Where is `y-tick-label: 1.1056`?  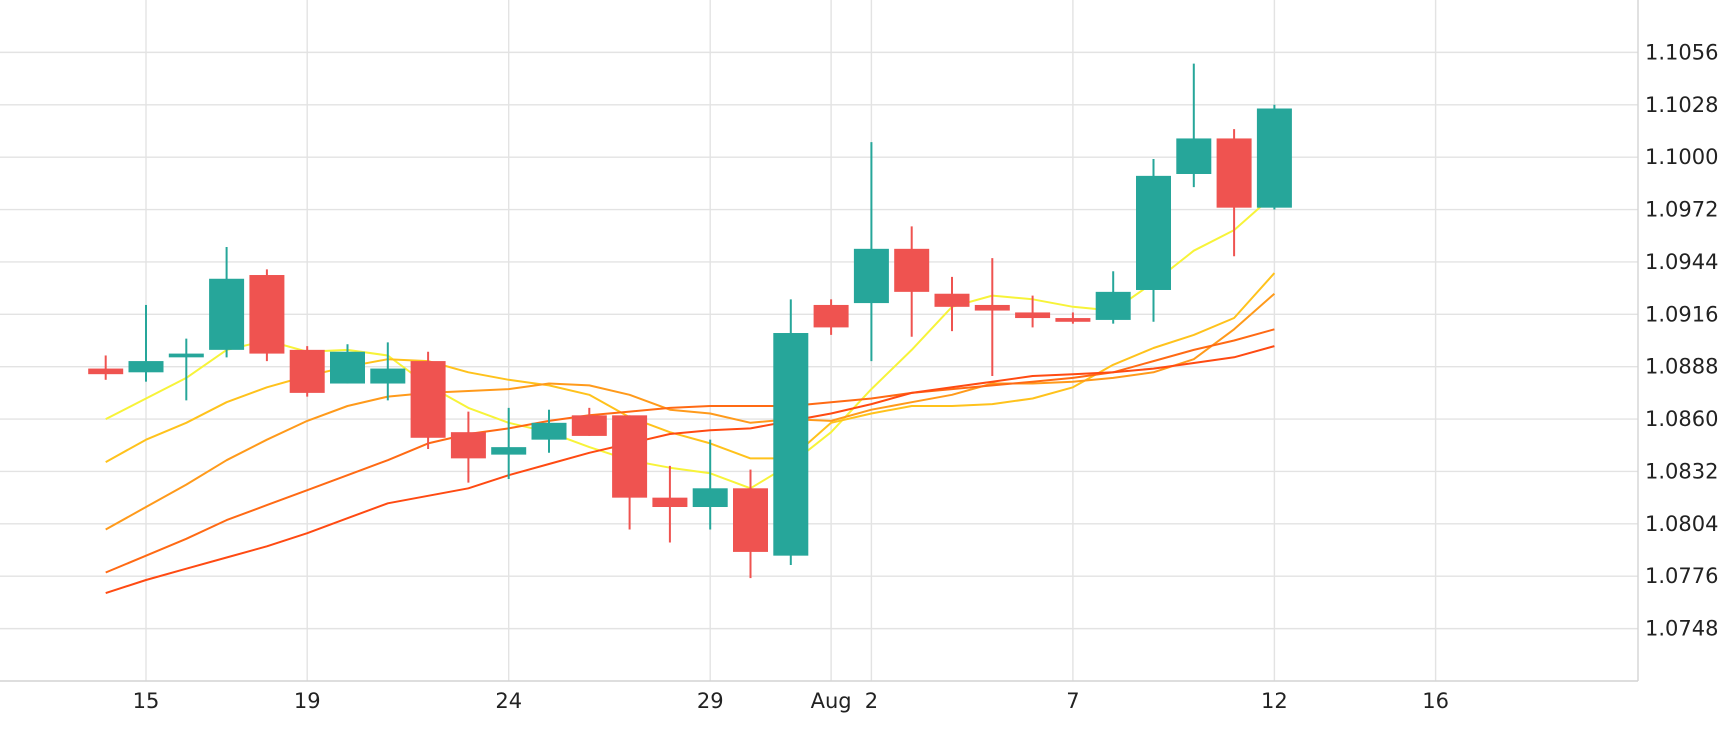
y-tick-label: 1.1056 is located at coordinates (1681, 52).